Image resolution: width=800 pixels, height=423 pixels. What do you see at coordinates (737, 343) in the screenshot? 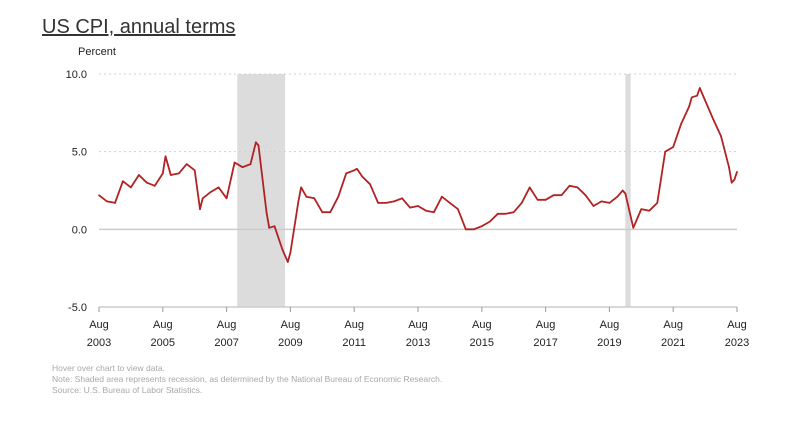
I see `x-tick-year: 2023` at bounding box center [737, 343].